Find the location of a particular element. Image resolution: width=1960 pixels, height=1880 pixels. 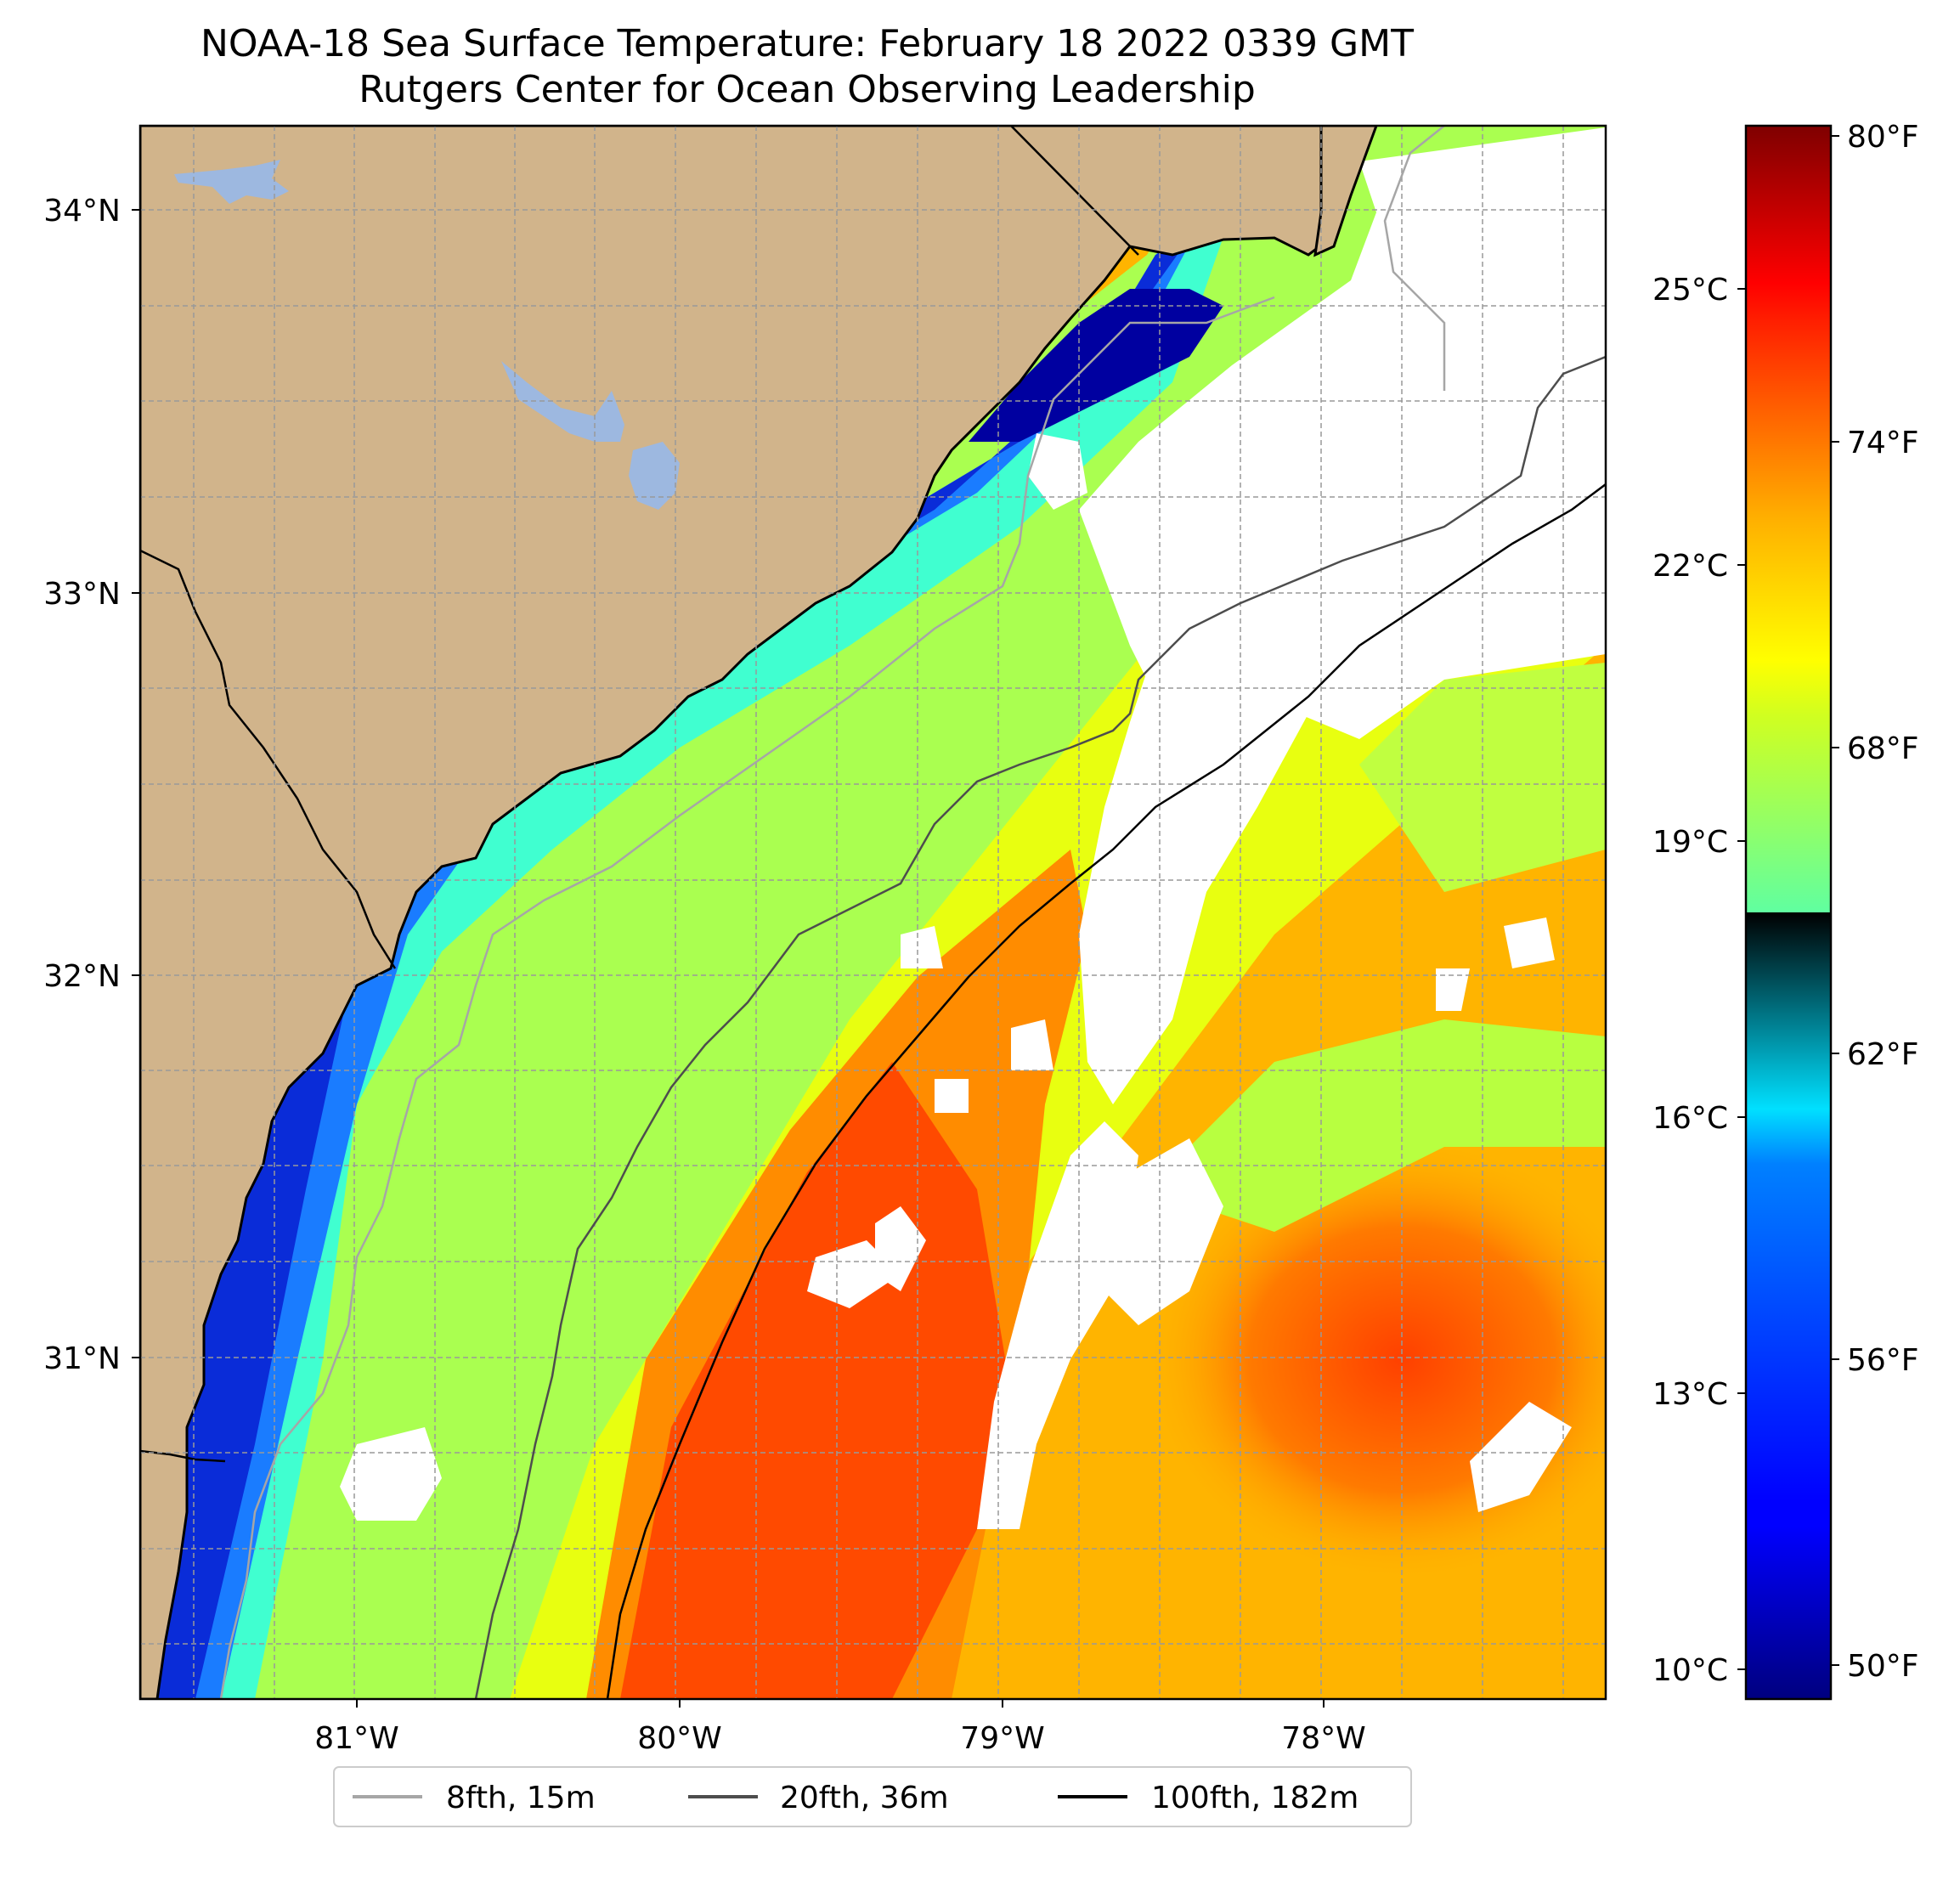

cbar-c-10: 10°C is located at coordinates (1690, 1670).